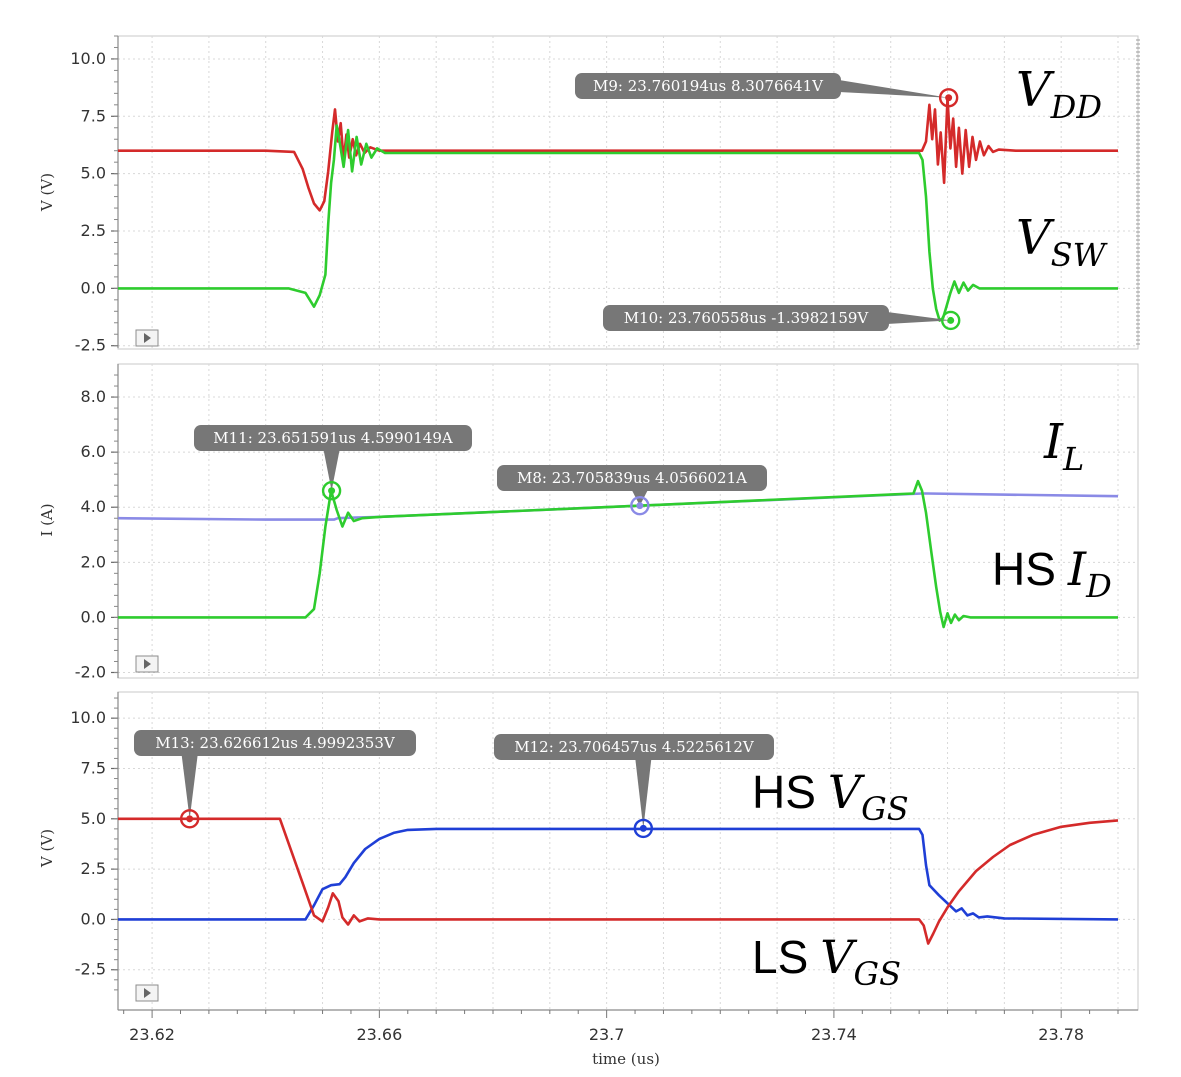  I want to click on marker-m10: M10: 23.760558us -1.3982159V, so click(782, 318).